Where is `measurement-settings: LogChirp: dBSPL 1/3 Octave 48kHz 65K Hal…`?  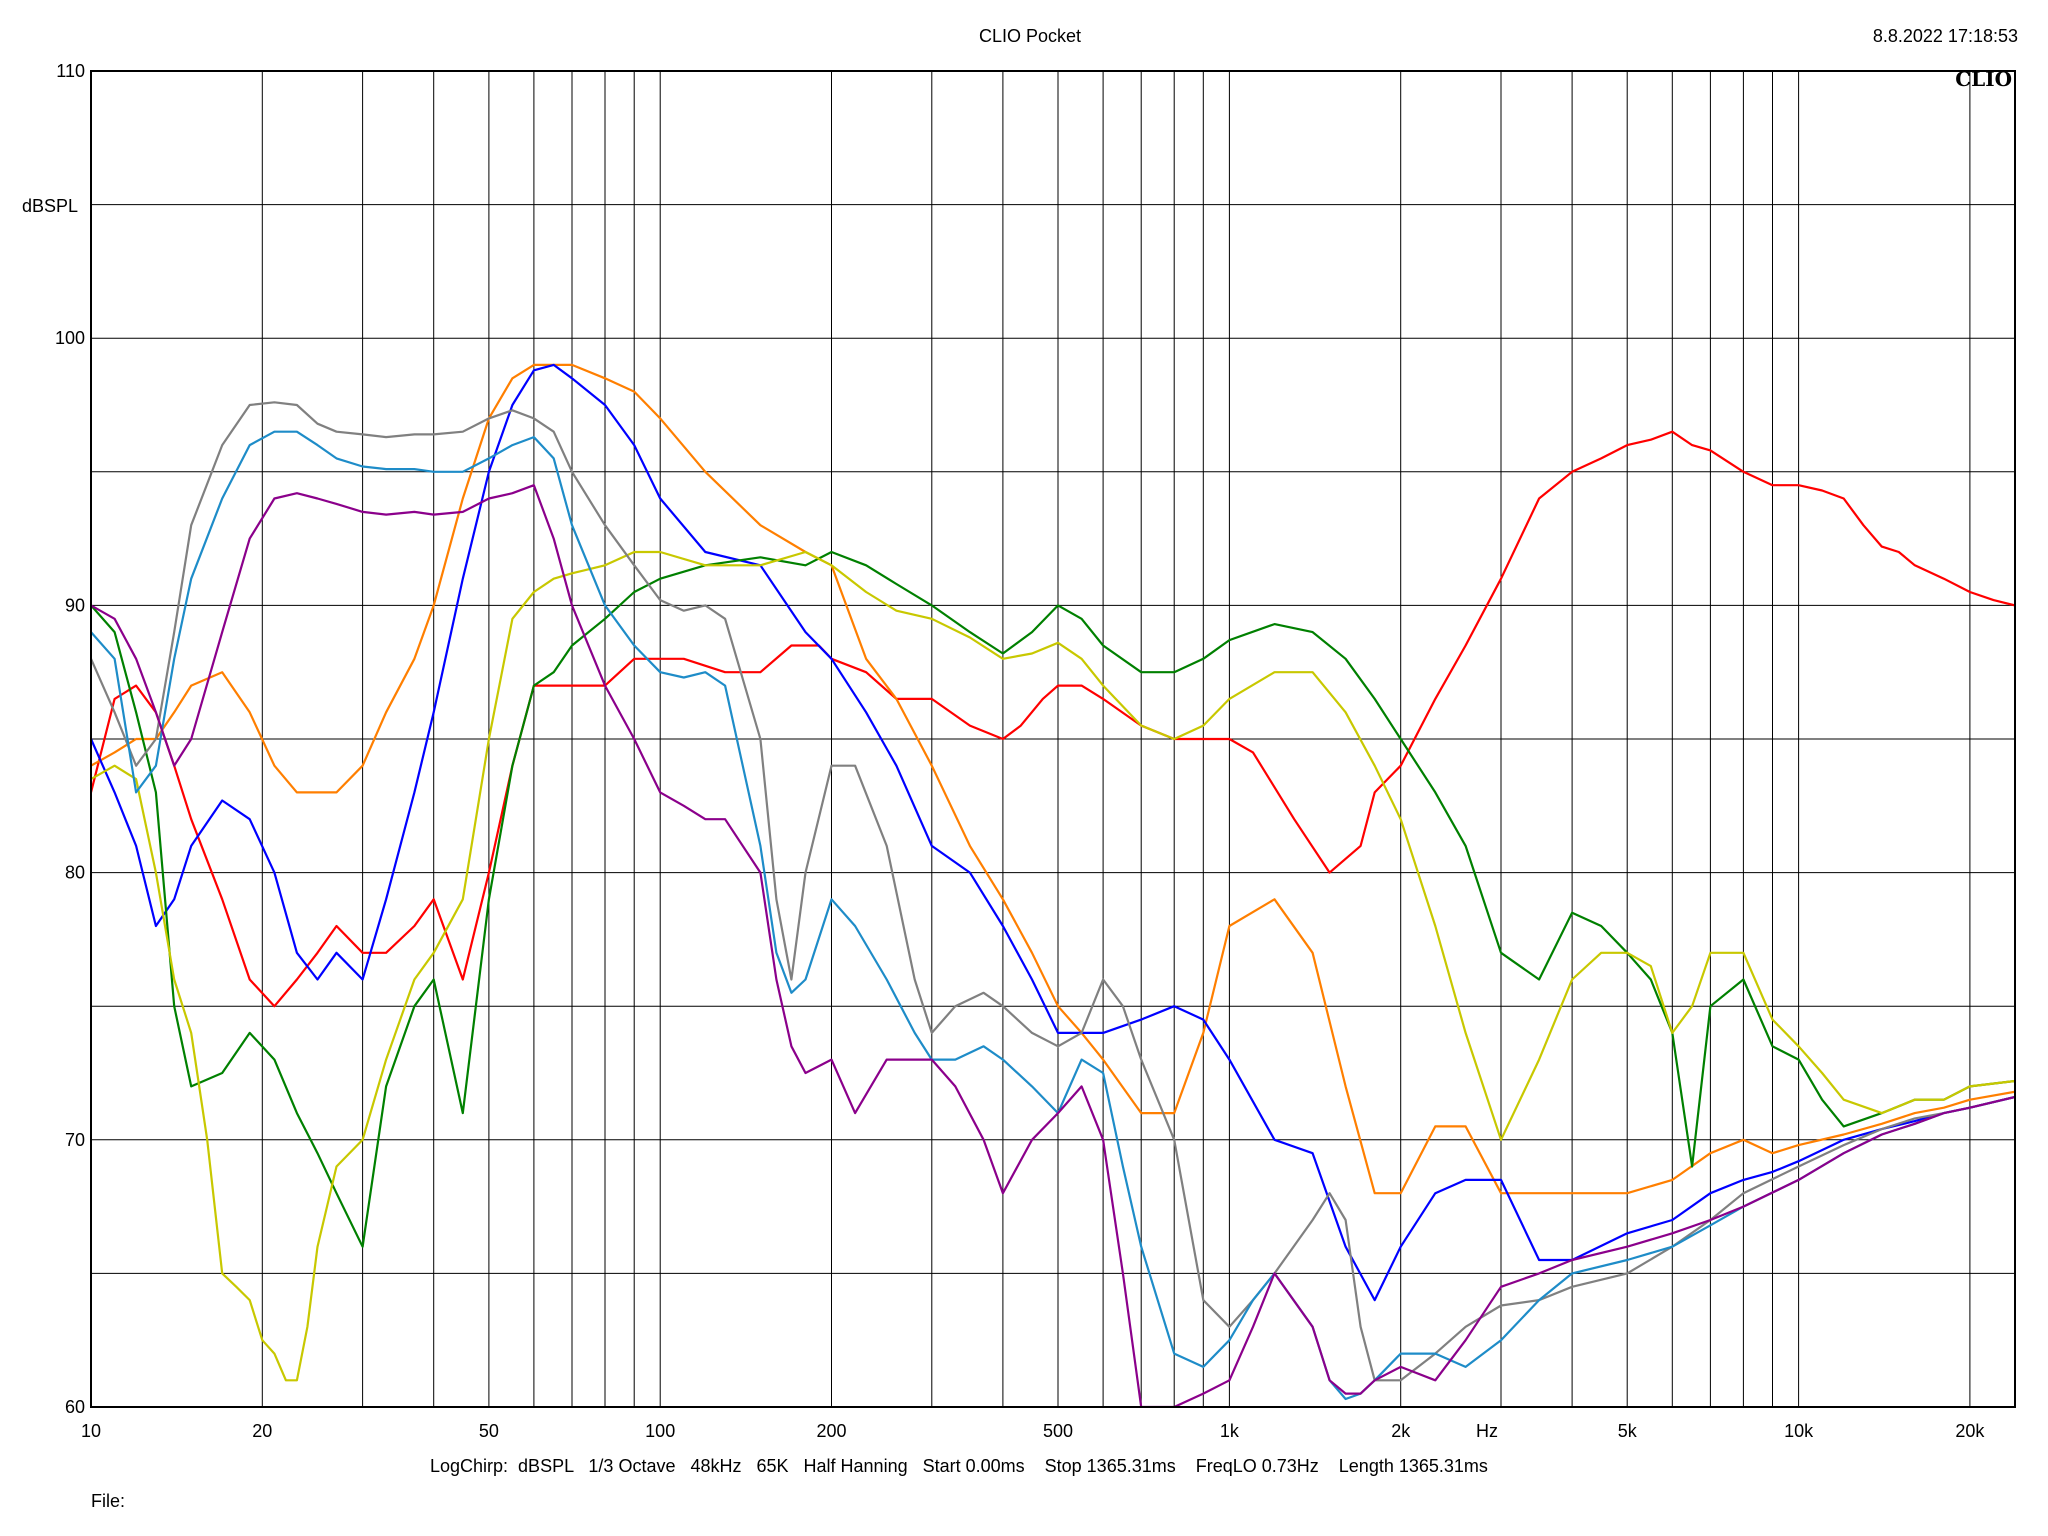 measurement-settings: LogChirp: dBSPL 1/3 Octave 48kHz 65K Hal… is located at coordinates (959, 1466).